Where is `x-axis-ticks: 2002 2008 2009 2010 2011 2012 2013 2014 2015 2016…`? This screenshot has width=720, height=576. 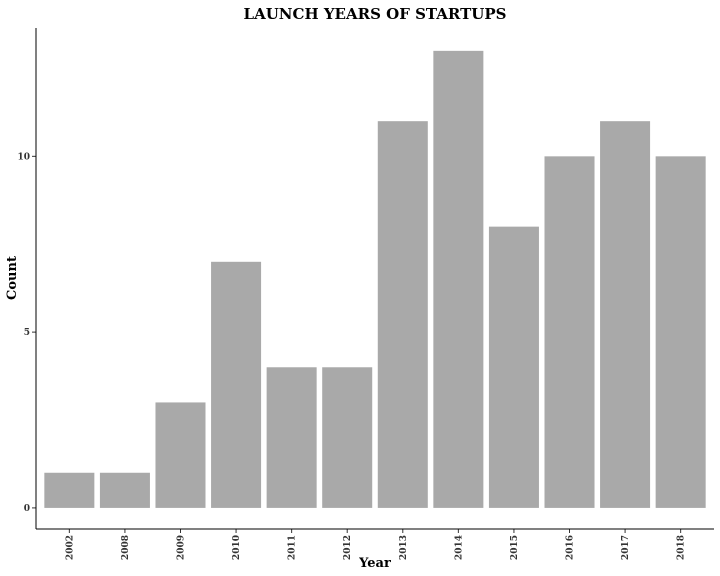
x-axis-ticks: 2002 2008 2009 2010 2011 2012 2013 2014 2015 2016… is located at coordinates (376, 544).